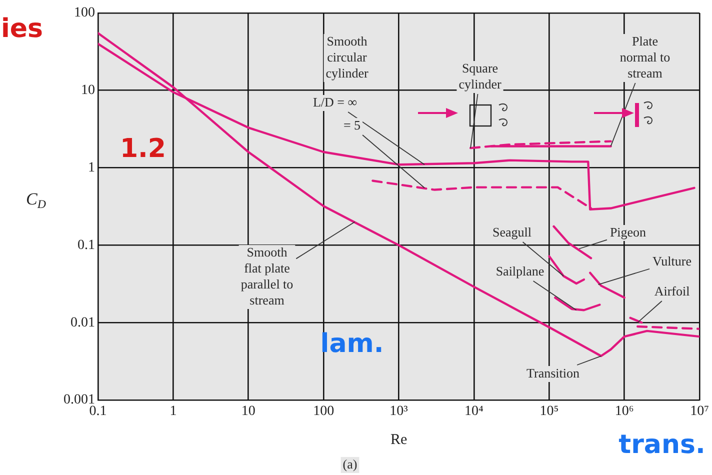 The width and height of the screenshot is (712, 475). What do you see at coordinates (143, 149) in the screenshot?
I see `annotation: 1.2` at bounding box center [143, 149].